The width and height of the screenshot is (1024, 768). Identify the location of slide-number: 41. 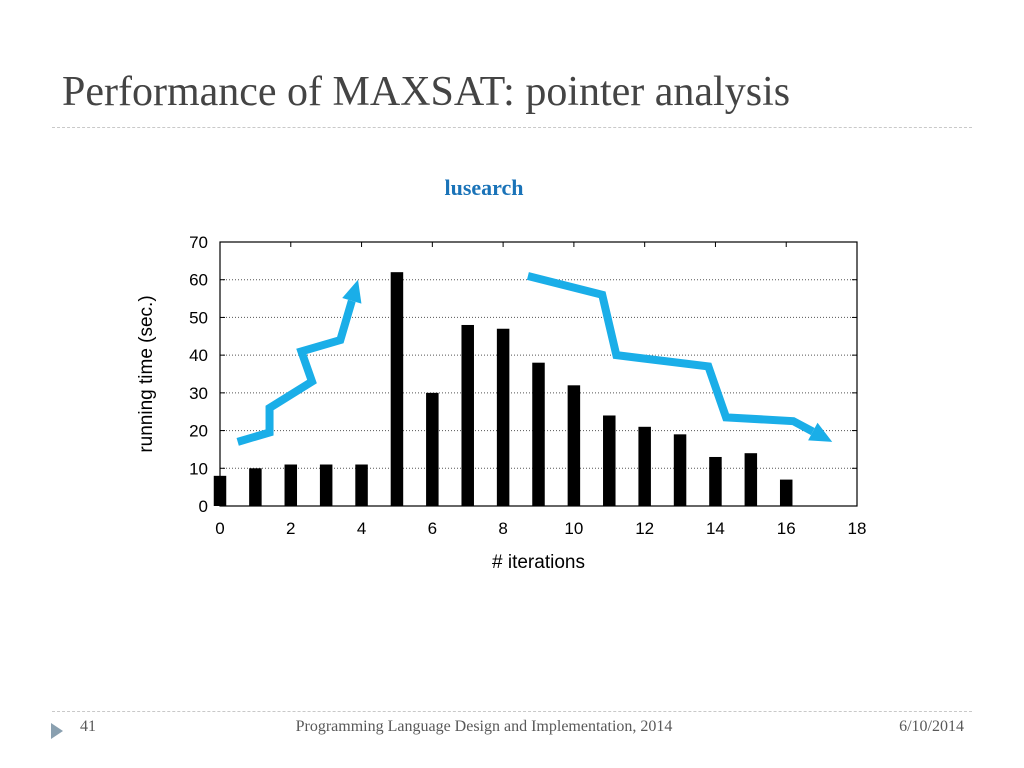
(88, 726).